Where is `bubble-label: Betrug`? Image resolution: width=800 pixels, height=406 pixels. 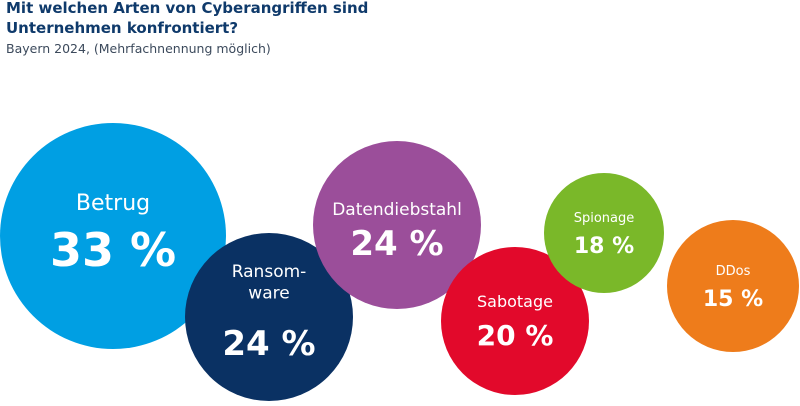 bubble-label: Betrug is located at coordinates (113, 203).